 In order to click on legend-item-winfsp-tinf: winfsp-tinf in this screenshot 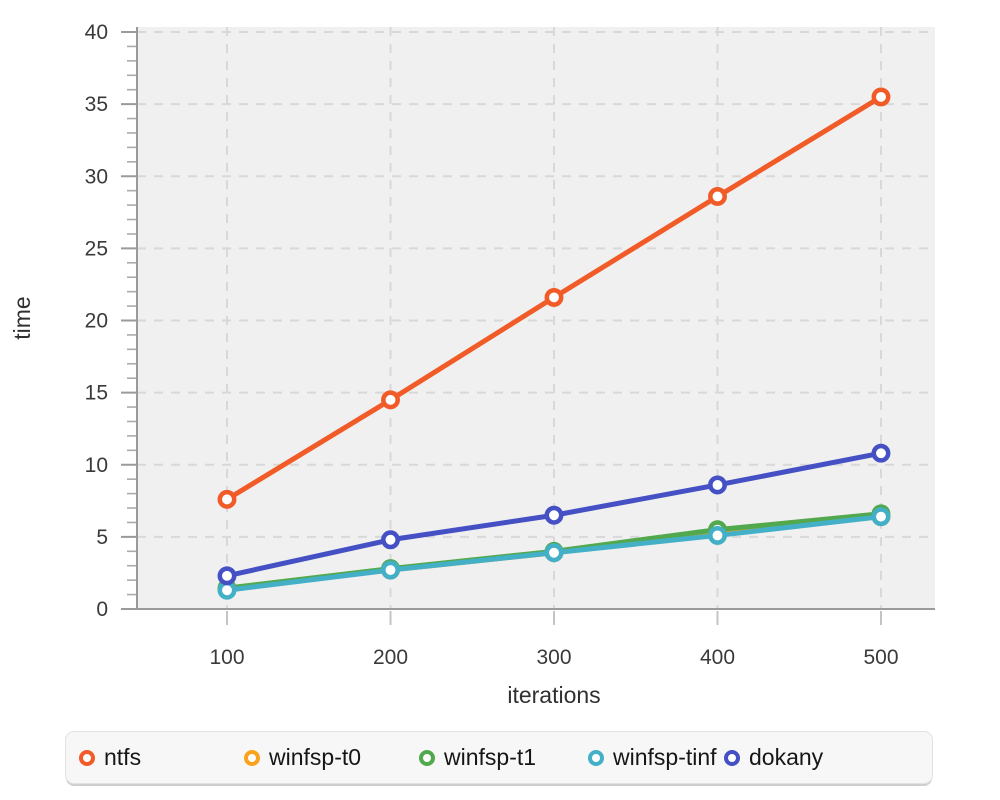, I will do `click(656, 757)`.